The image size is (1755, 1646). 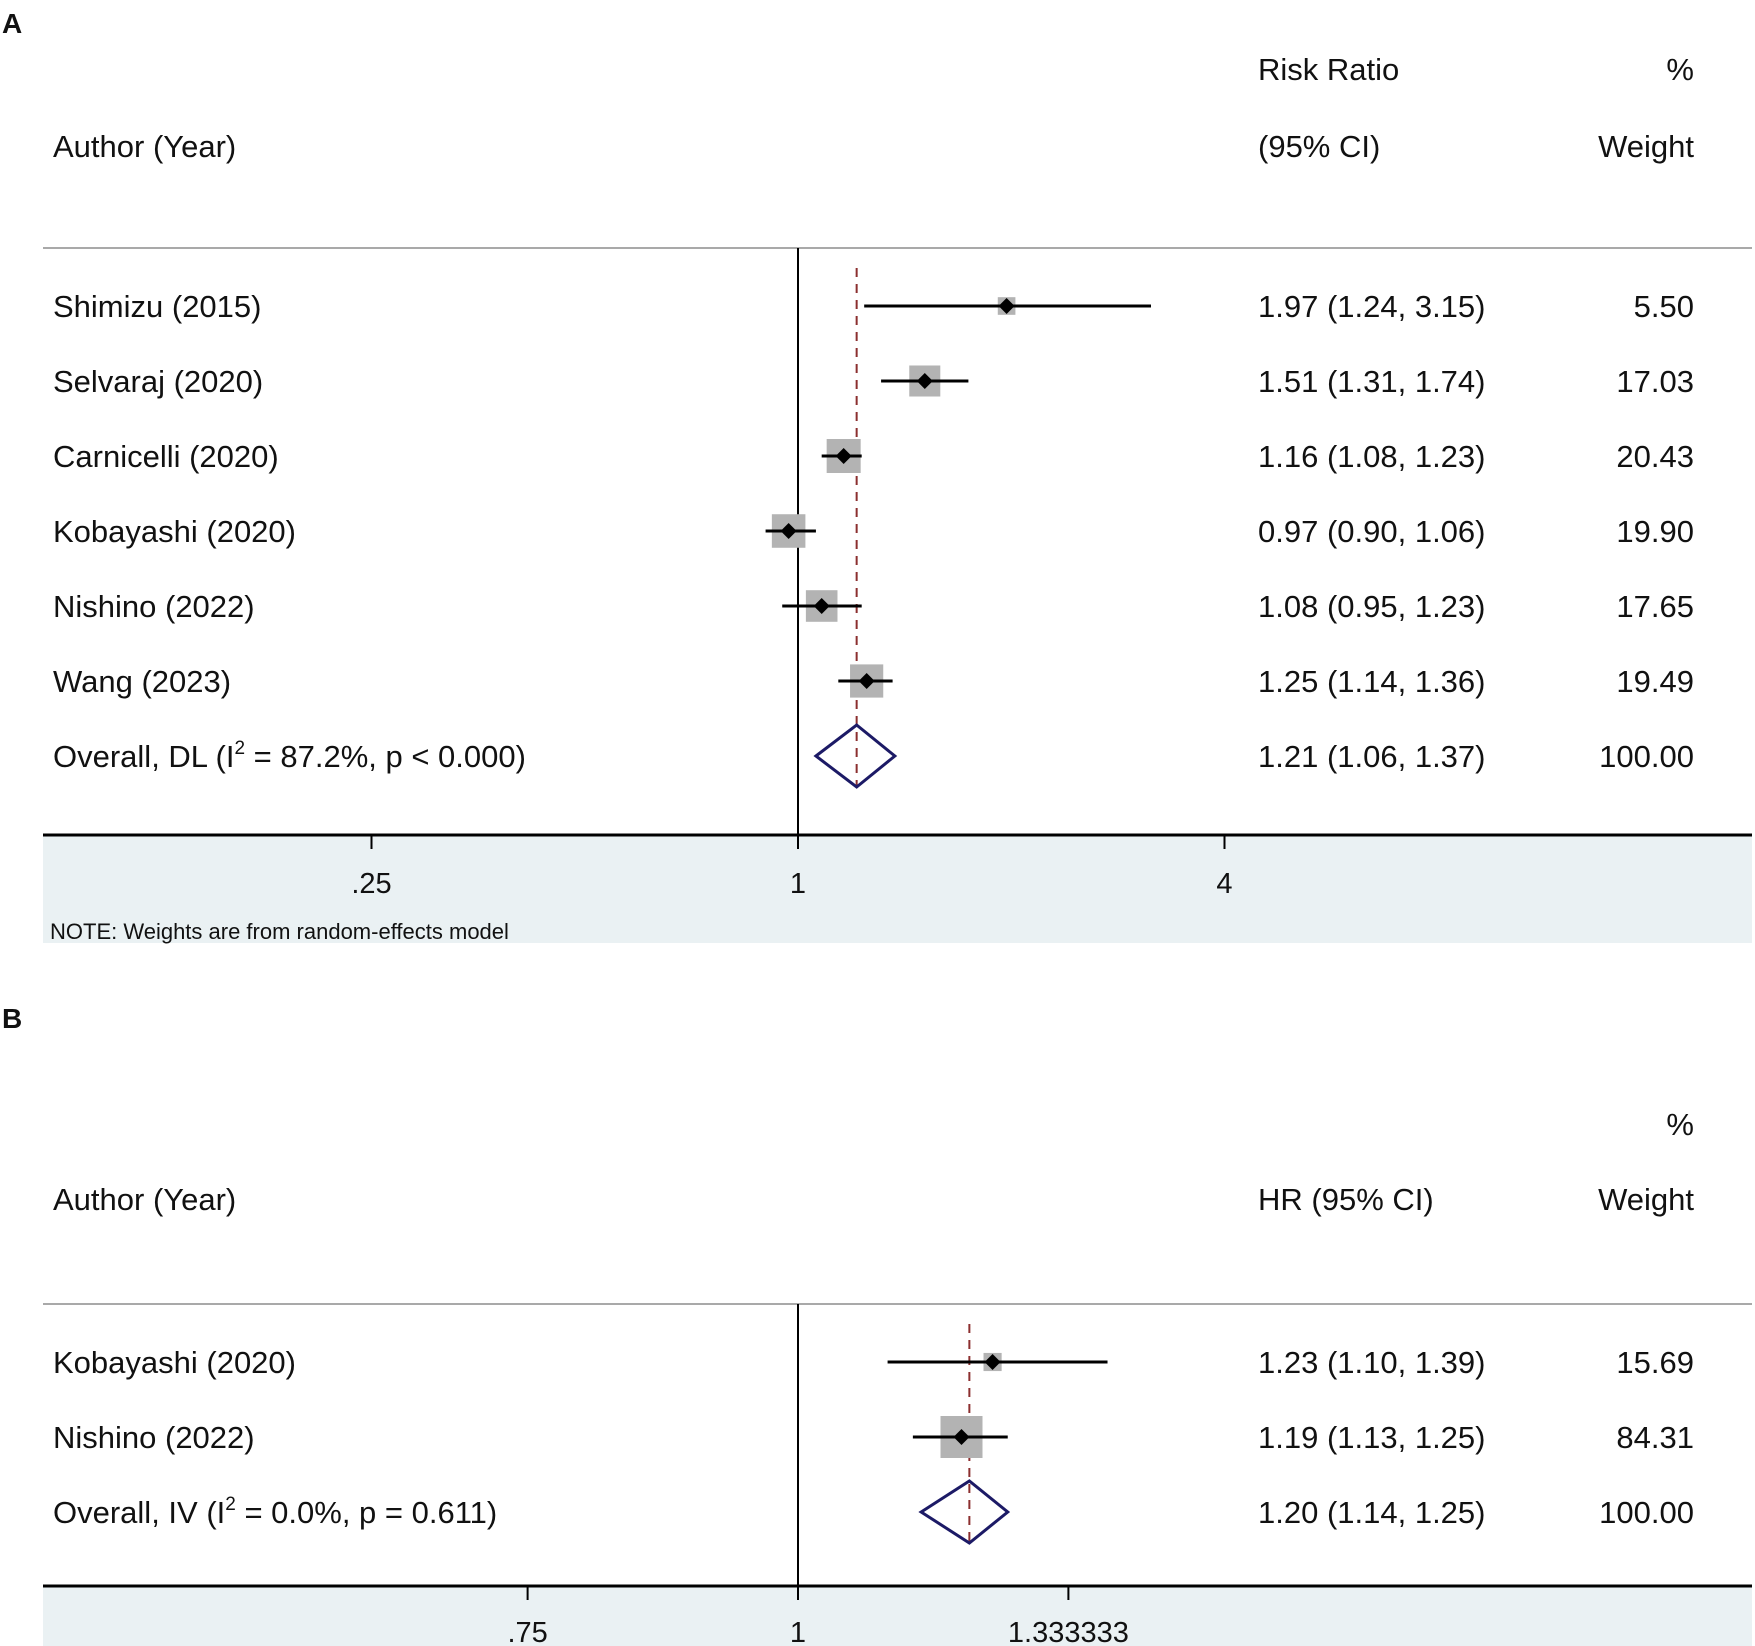 I want to click on weight-text: 17.65, so click(x=1655, y=606).